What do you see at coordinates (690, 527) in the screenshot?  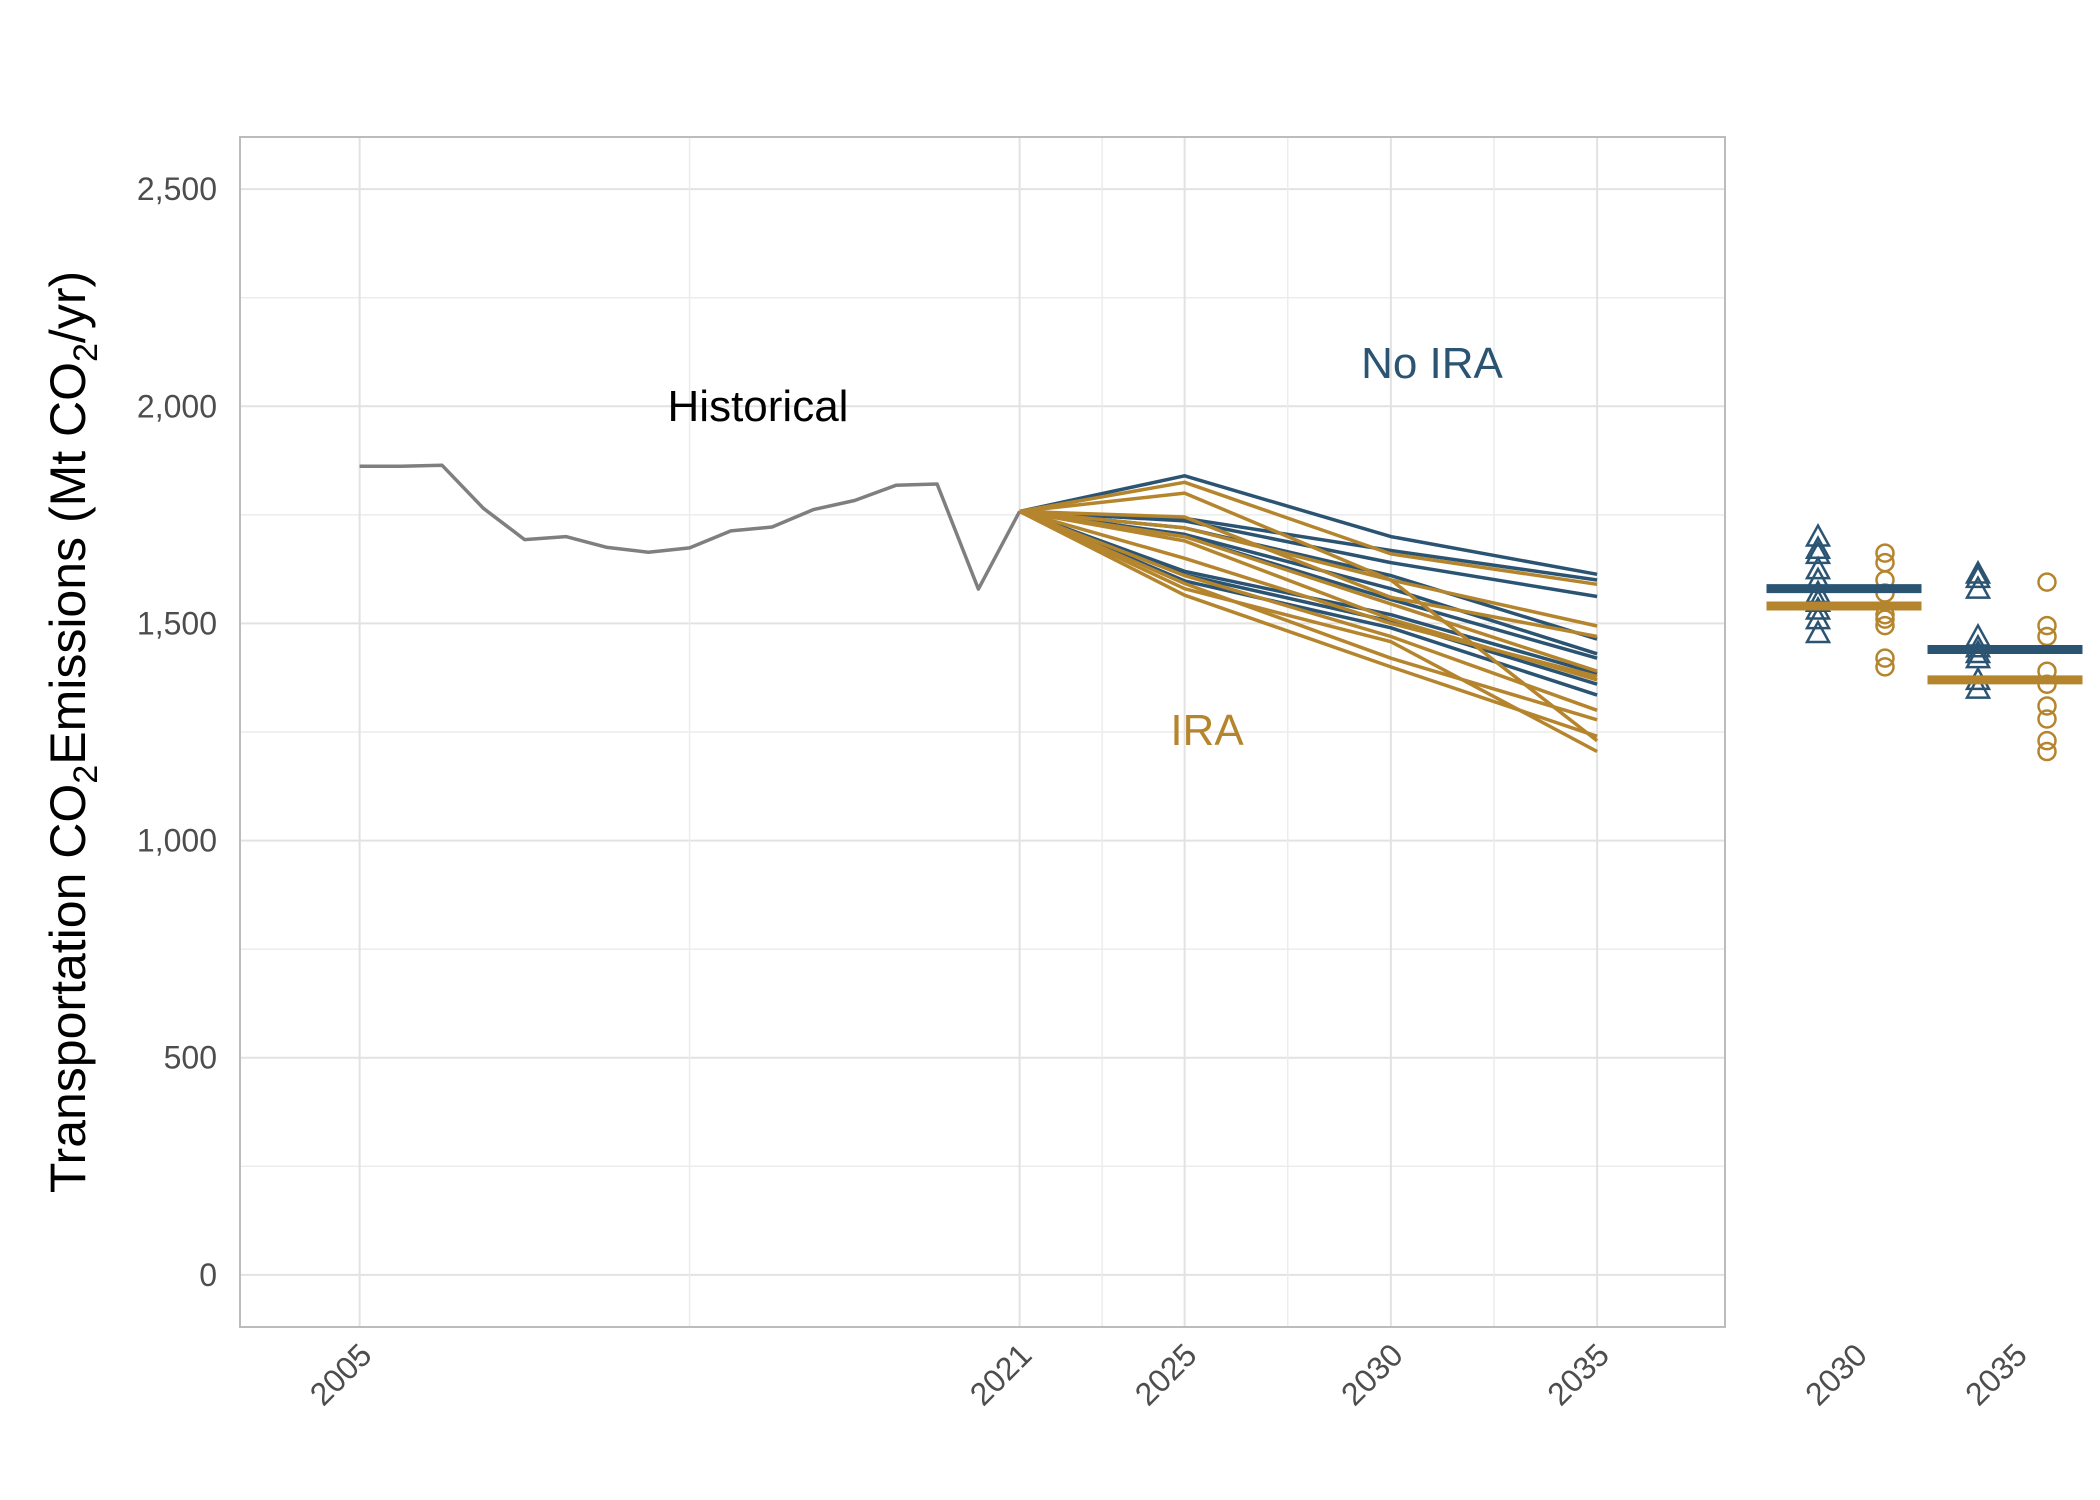 I see `historical-line` at bounding box center [690, 527].